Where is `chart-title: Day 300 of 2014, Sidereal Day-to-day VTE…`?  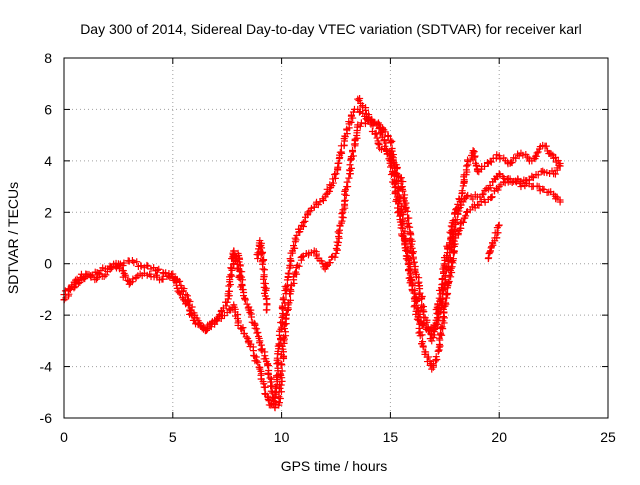
chart-title: Day 300 of 2014, Sidereal Day-to-day VTE… is located at coordinates (331, 29).